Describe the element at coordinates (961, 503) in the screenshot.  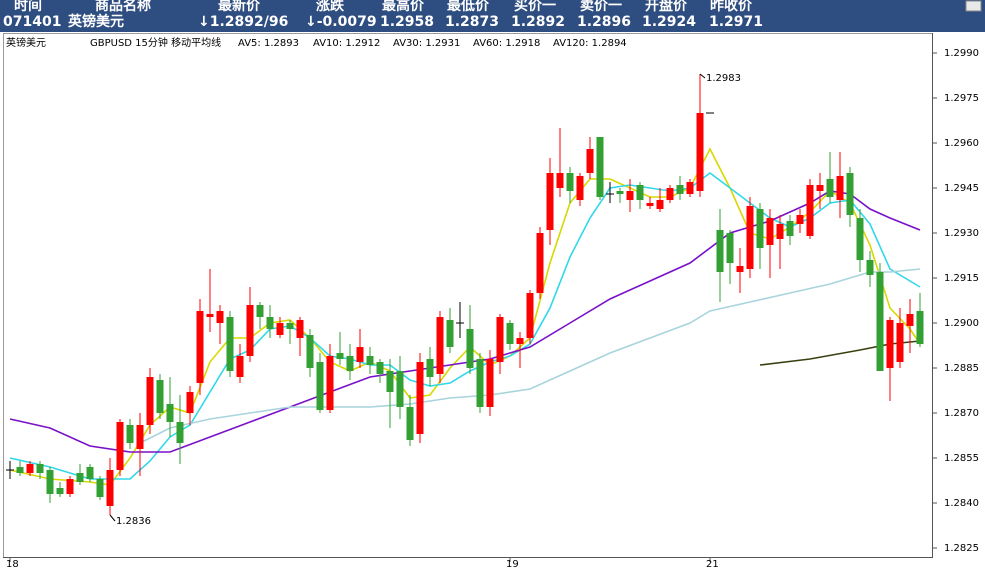
I see `y-tick-label: 1.2840` at that location.